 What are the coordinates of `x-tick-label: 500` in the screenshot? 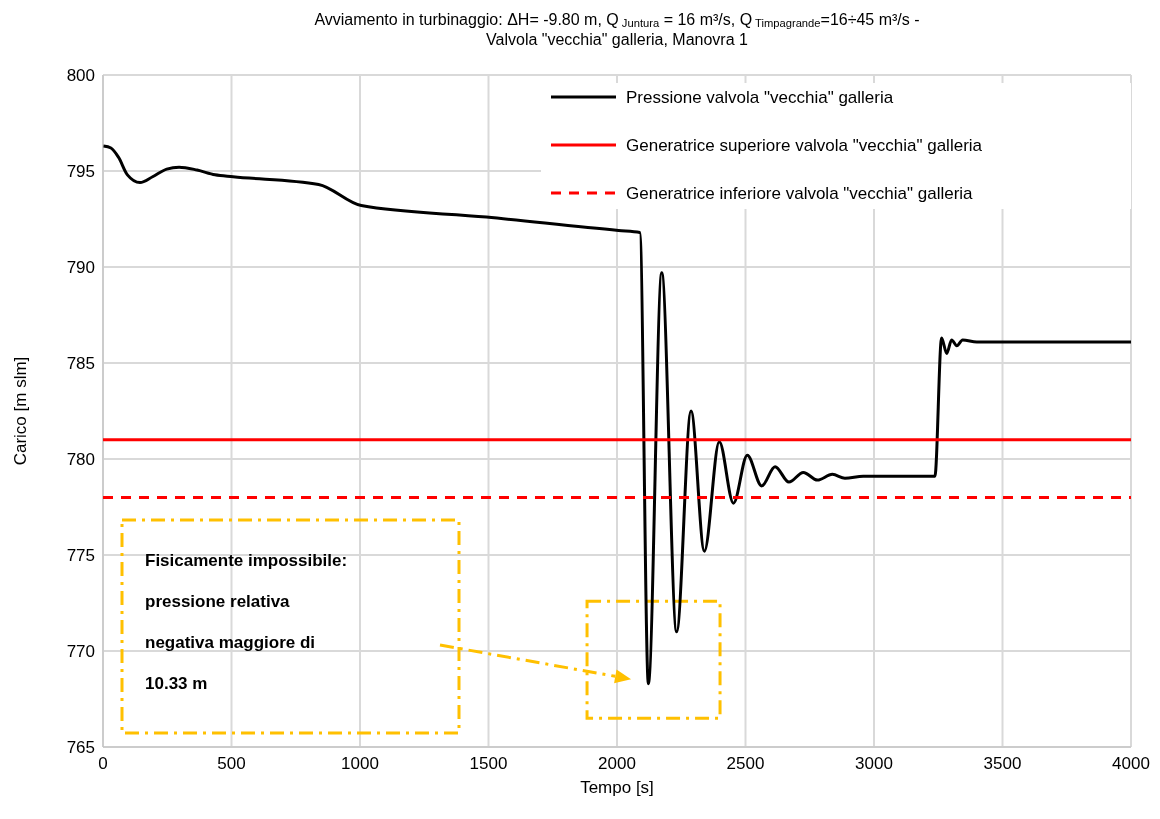 It's located at (231, 763).